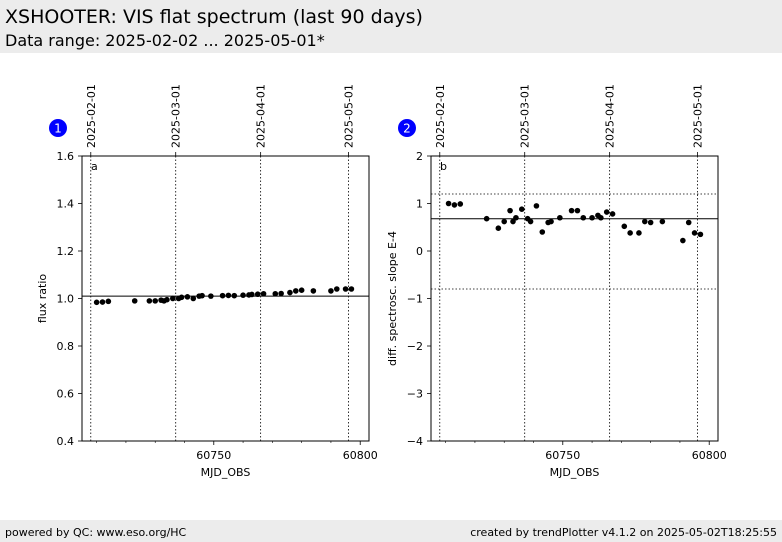 This screenshot has height=542, width=782. Describe the element at coordinates (349, 116) in the screenshot. I see `panel-1-date-label: 2025-05-01` at that location.